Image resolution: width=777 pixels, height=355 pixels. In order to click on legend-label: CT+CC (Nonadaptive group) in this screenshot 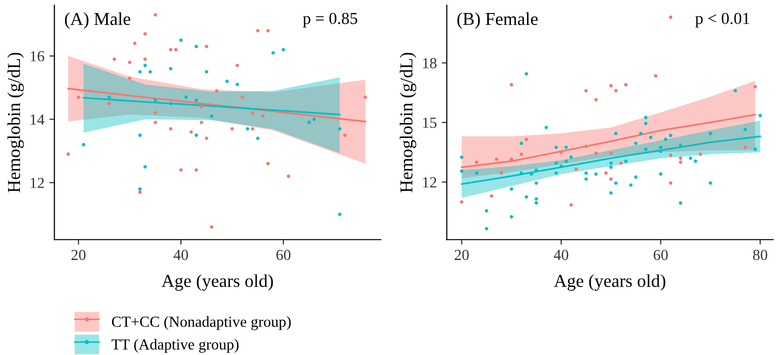, I will do `click(201, 323)`.